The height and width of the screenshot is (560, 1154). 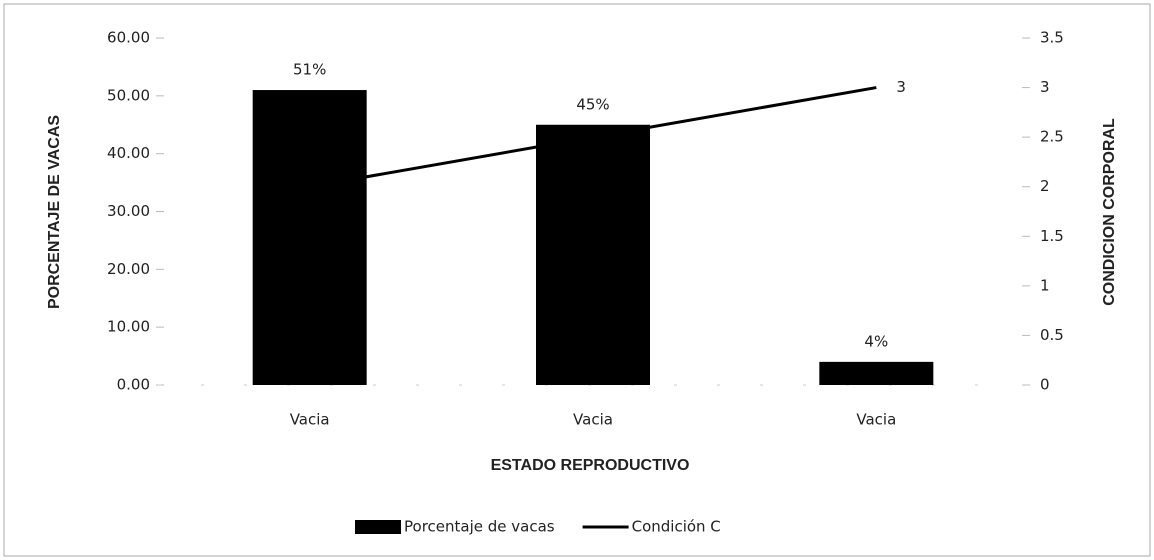 What do you see at coordinates (1045, 186) in the screenshot?
I see `y2ticks-label: 2` at bounding box center [1045, 186].